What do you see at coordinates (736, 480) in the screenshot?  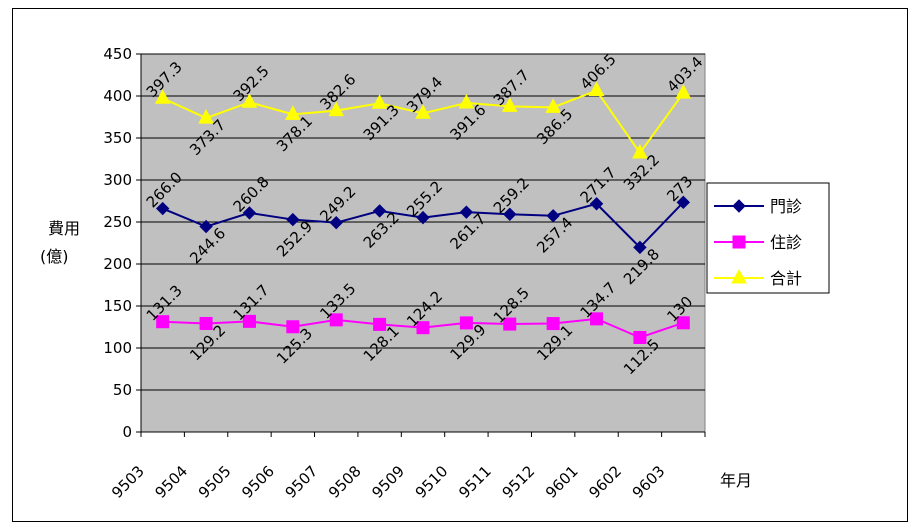 I see `x-axis-title: 年月` at bounding box center [736, 480].